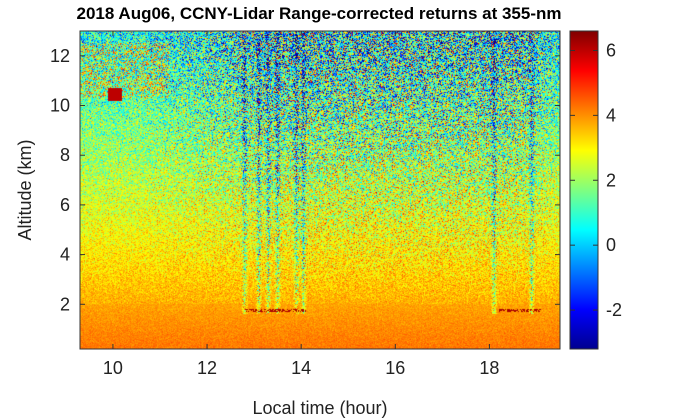  What do you see at coordinates (25, 189) in the screenshot?
I see `y-axis-label: Altitude (km)` at bounding box center [25, 189].